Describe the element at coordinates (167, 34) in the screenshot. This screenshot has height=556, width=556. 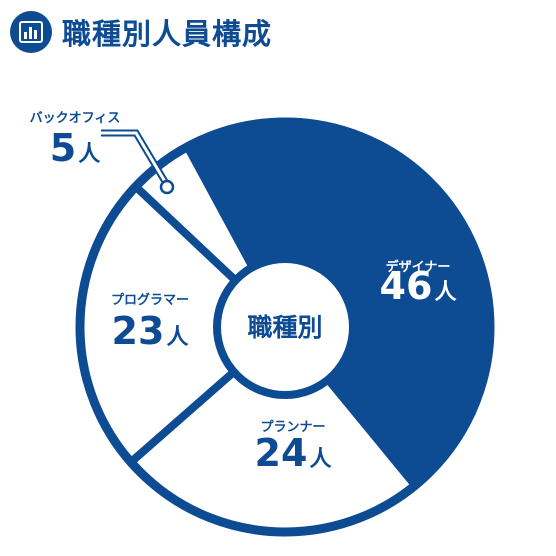
I see `page-title: 職種別人員構成` at that location.